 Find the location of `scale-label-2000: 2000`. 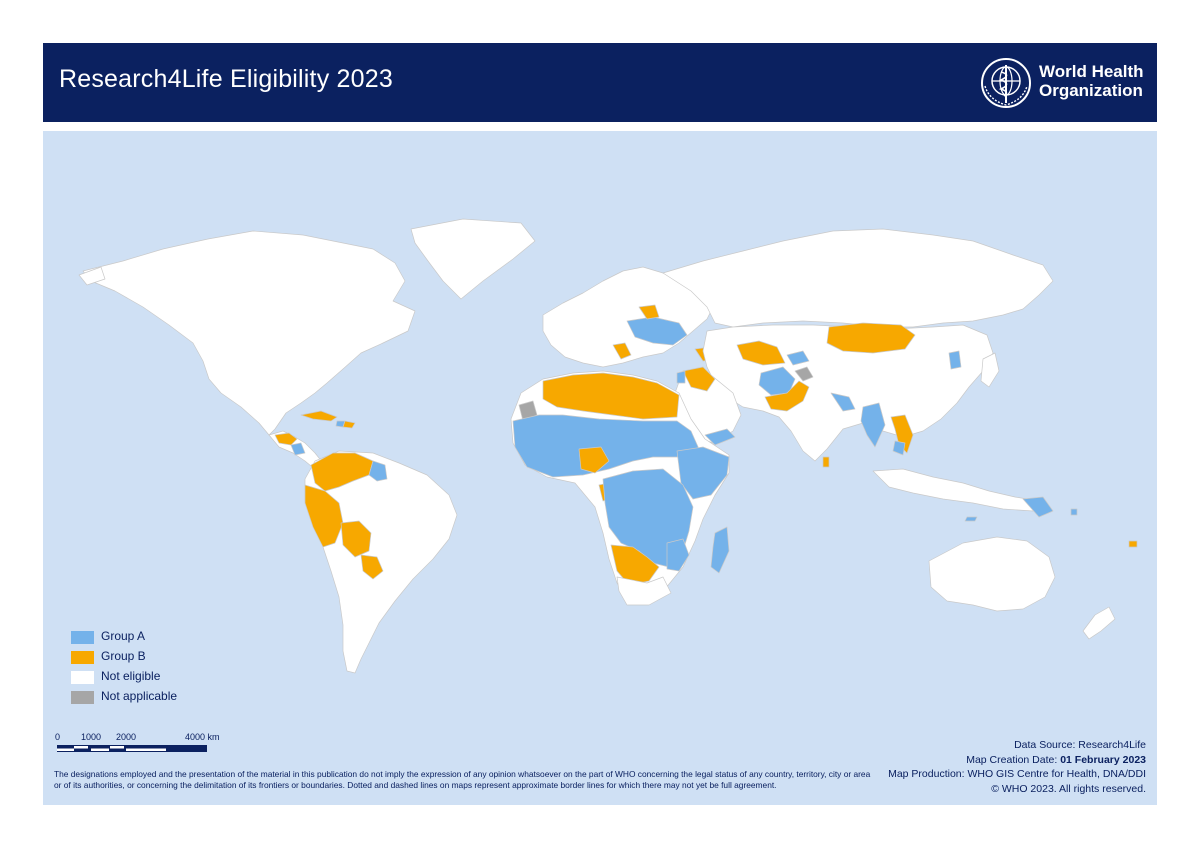

scale-label-2000: 2000 is located at coordinates (126, 737).